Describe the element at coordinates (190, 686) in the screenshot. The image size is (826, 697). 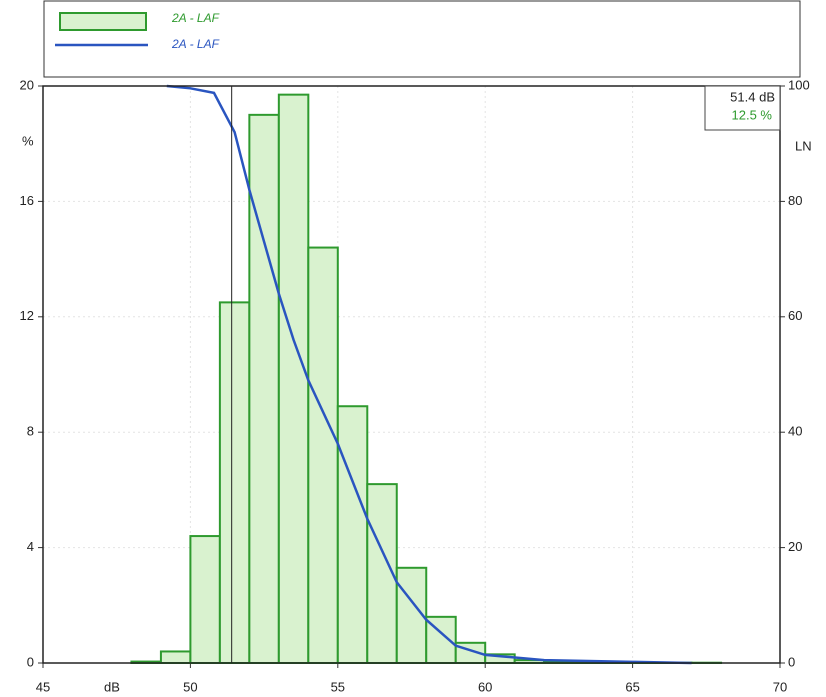
I see `x-tick-label: 50` at that location.